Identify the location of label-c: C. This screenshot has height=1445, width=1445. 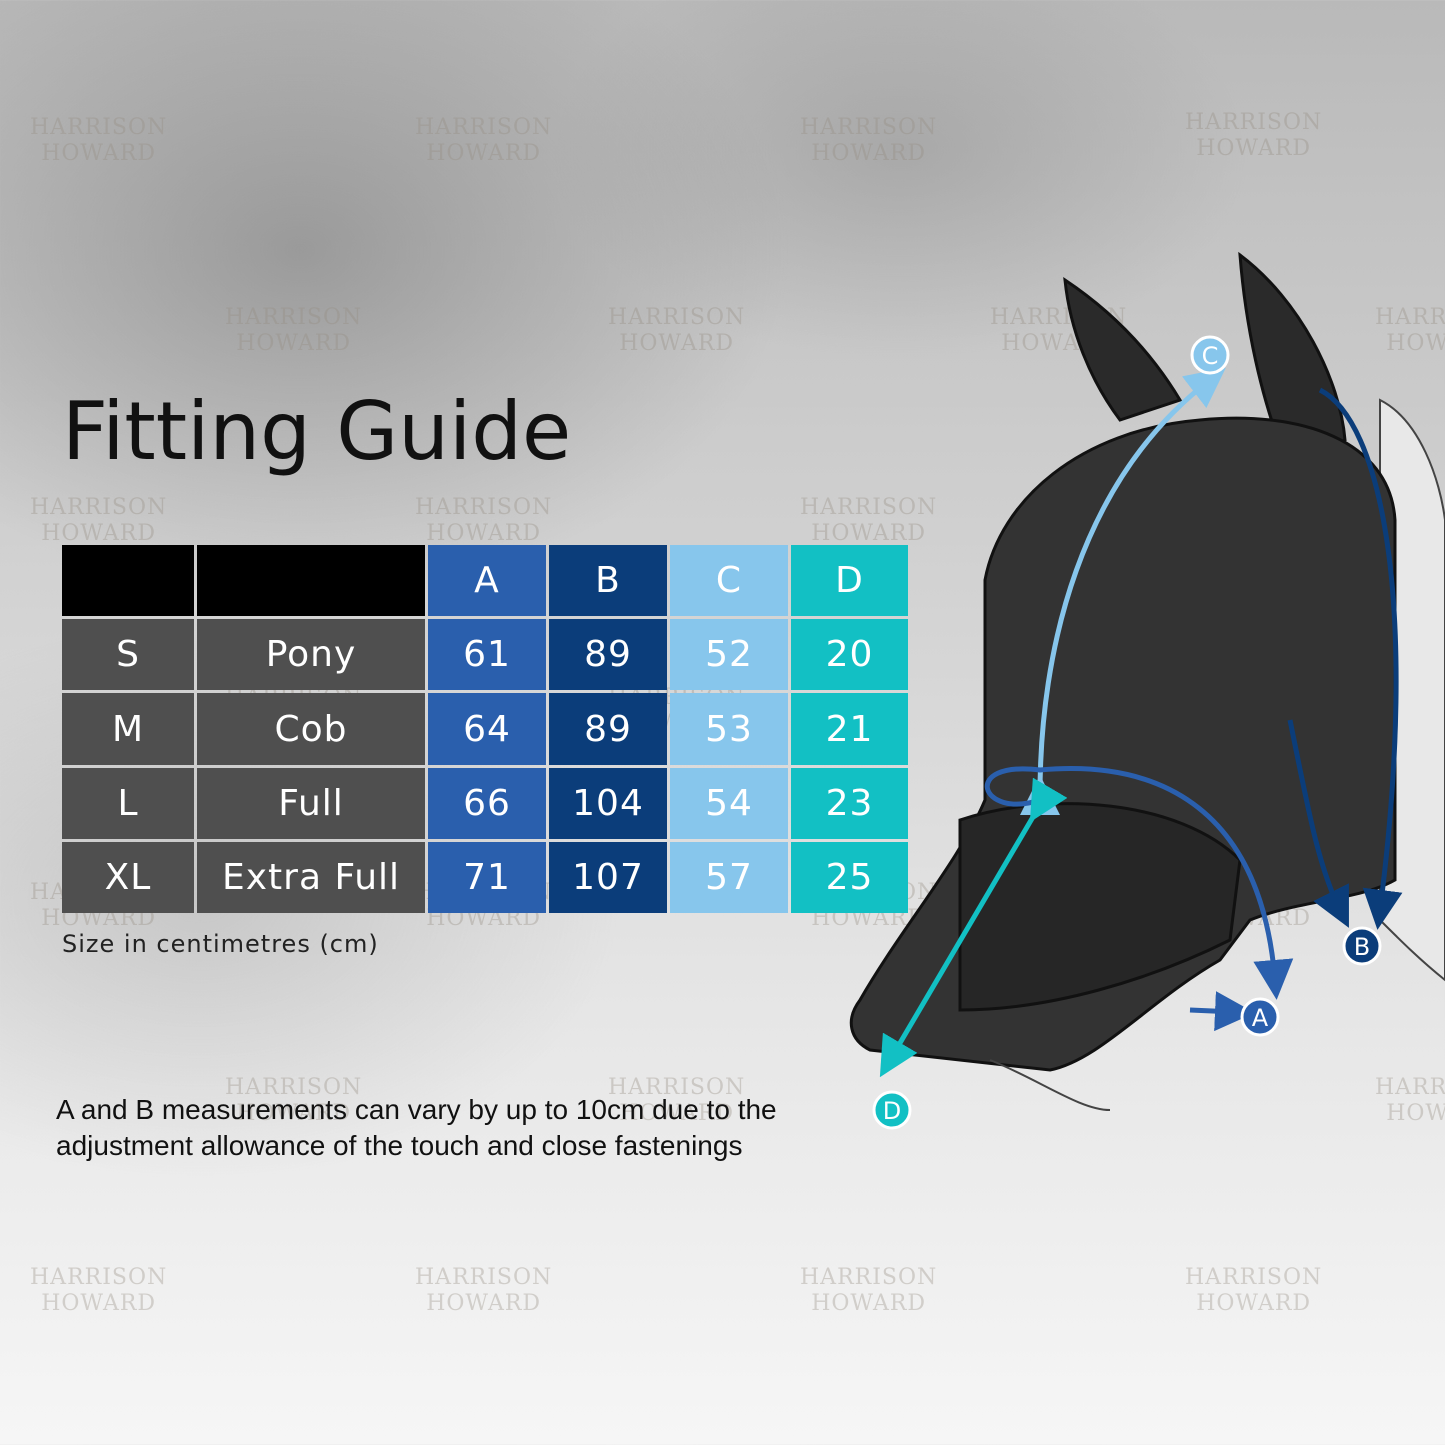
(1210, 356).